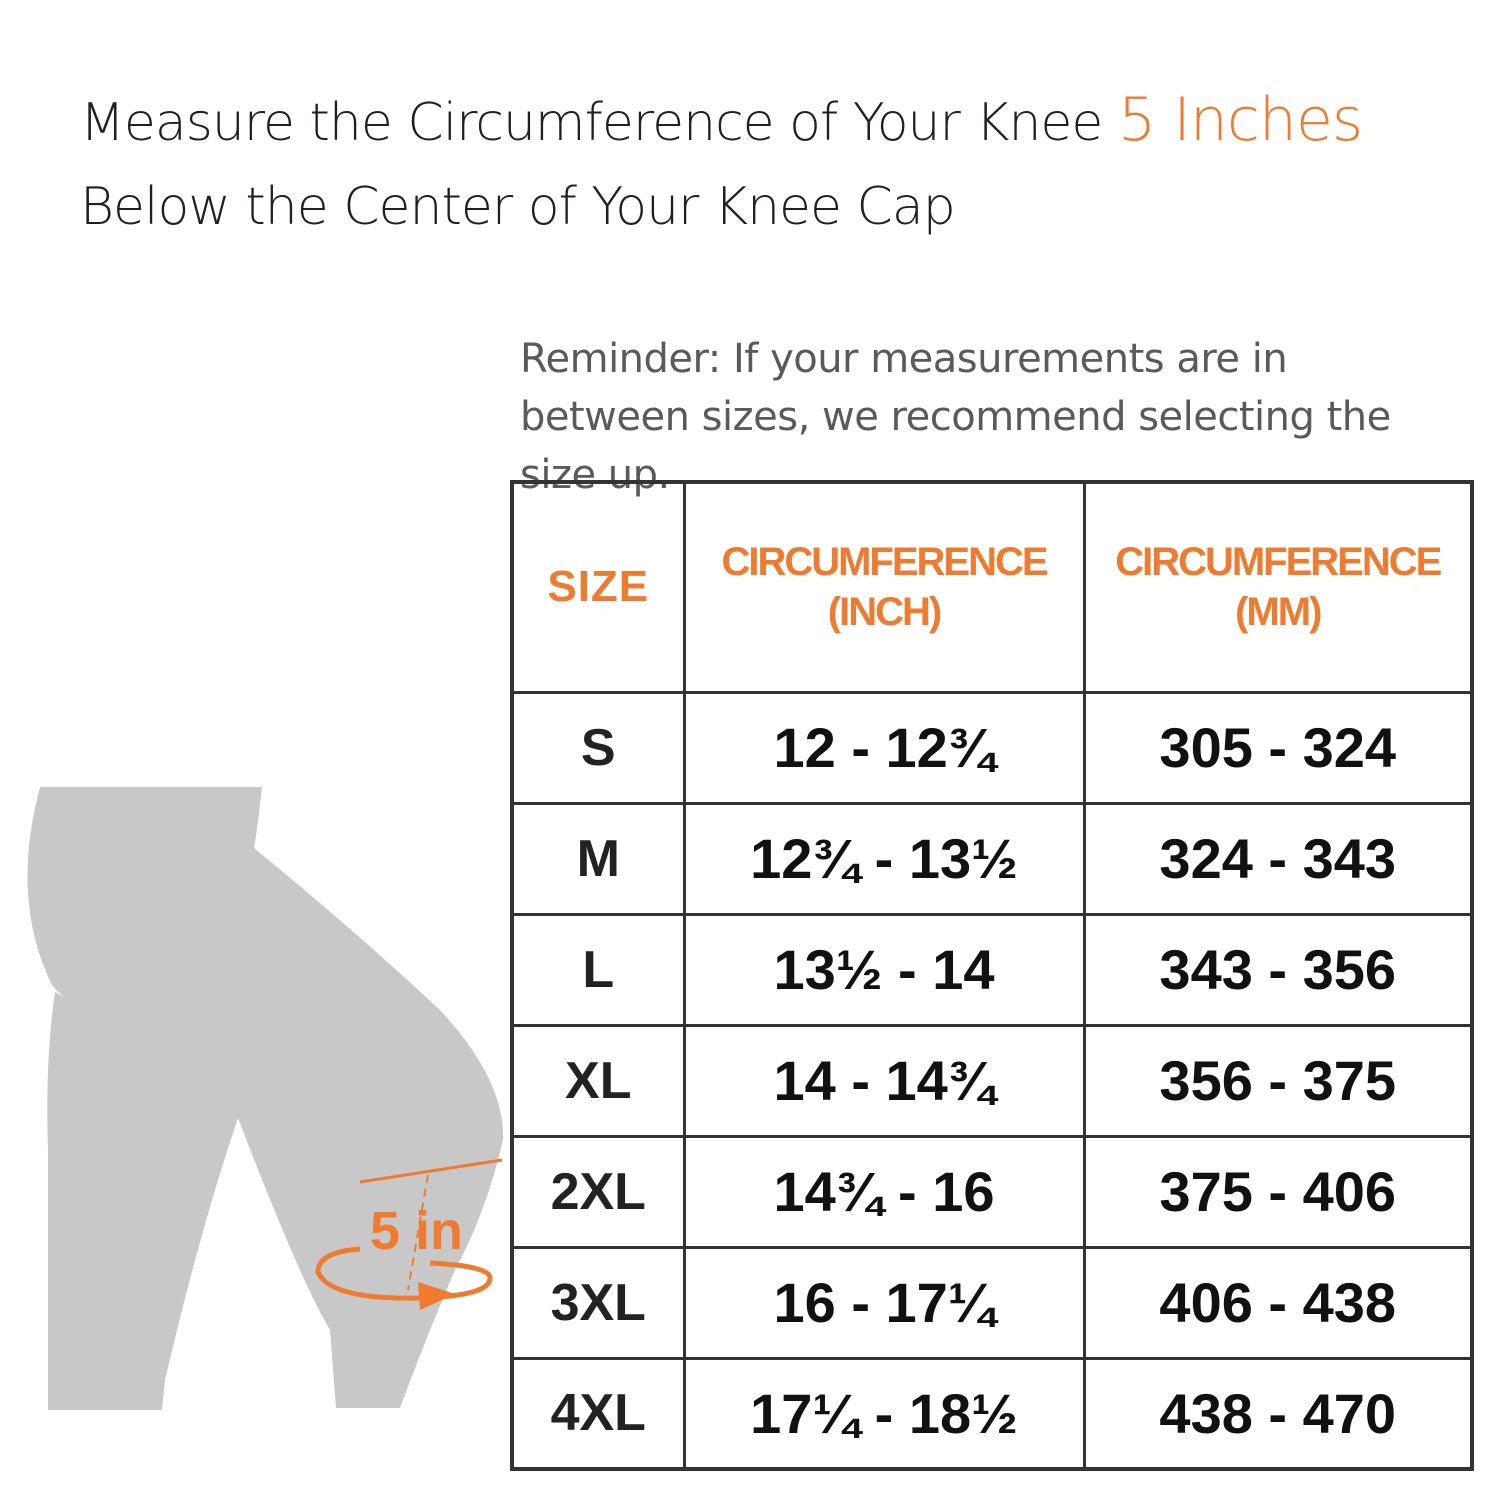 The height and width of the screenshot is (1500, 1500). Describe the element at coordinates (1278, 858) in the screenshot. I see `mm-cell: 324 - 343` at that location.